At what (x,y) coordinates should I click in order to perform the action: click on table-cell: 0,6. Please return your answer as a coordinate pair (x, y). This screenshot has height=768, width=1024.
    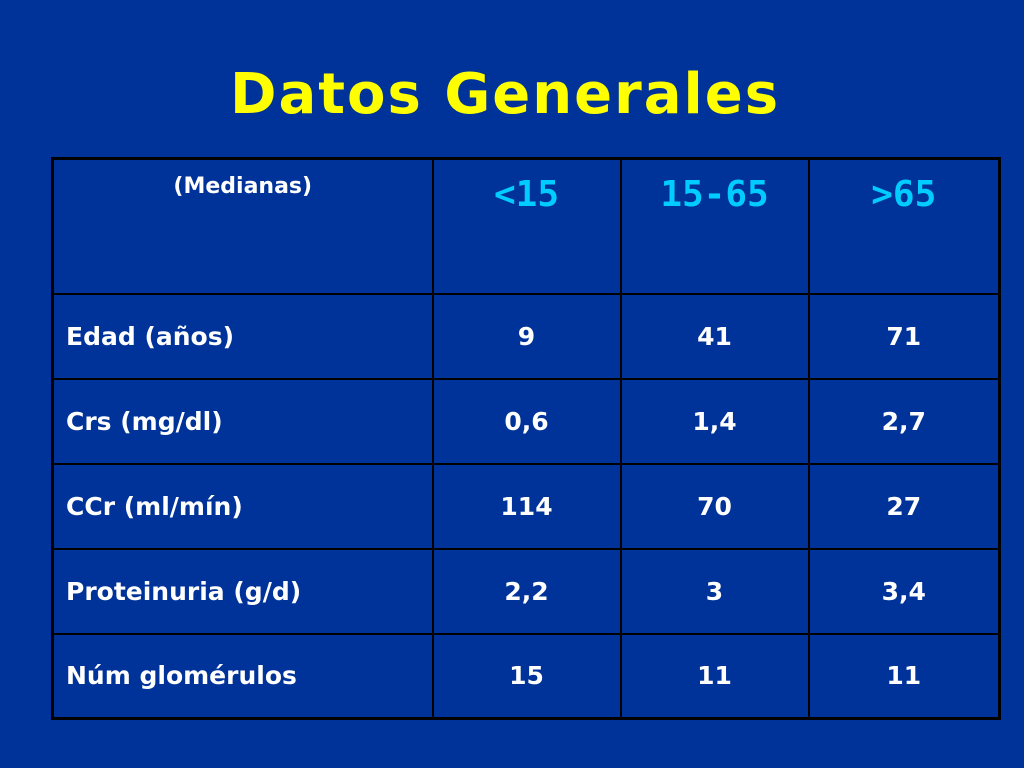
    Looking at the image, I should click on (526, 421).